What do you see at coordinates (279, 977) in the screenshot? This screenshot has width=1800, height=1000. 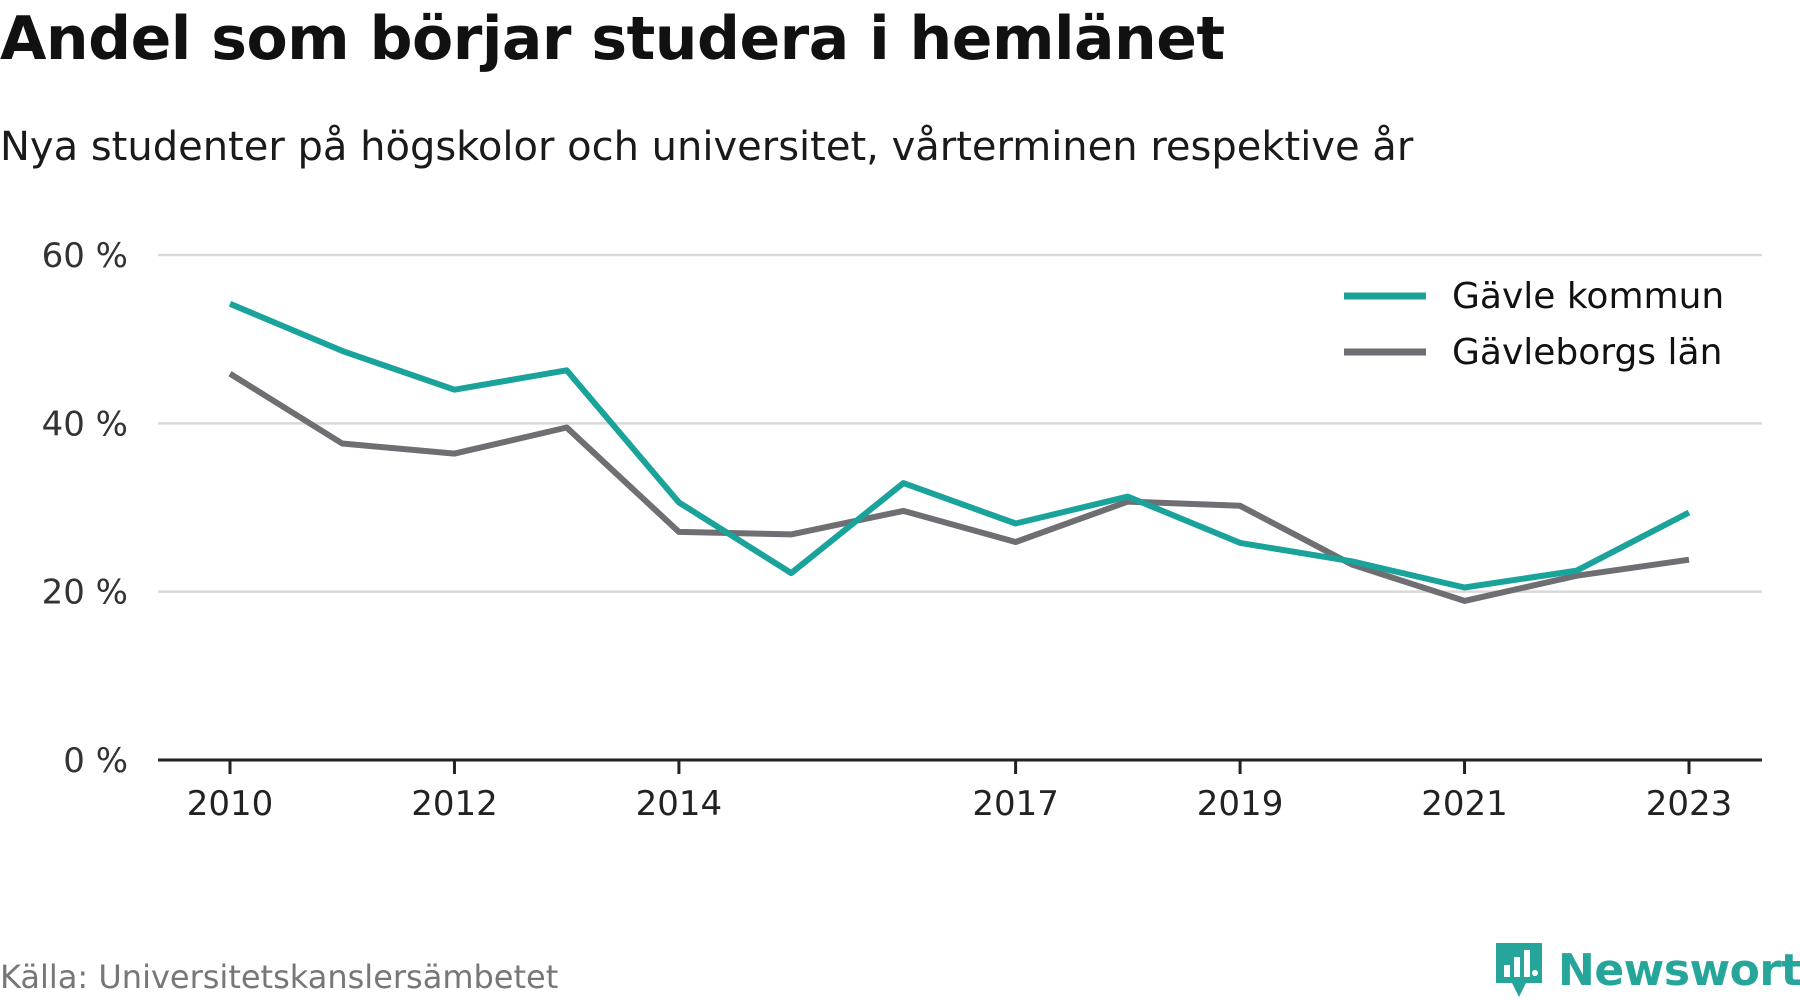 I see `source-note: Källa: Universitetskanslersämbetet` at bounding box center [279, 977].